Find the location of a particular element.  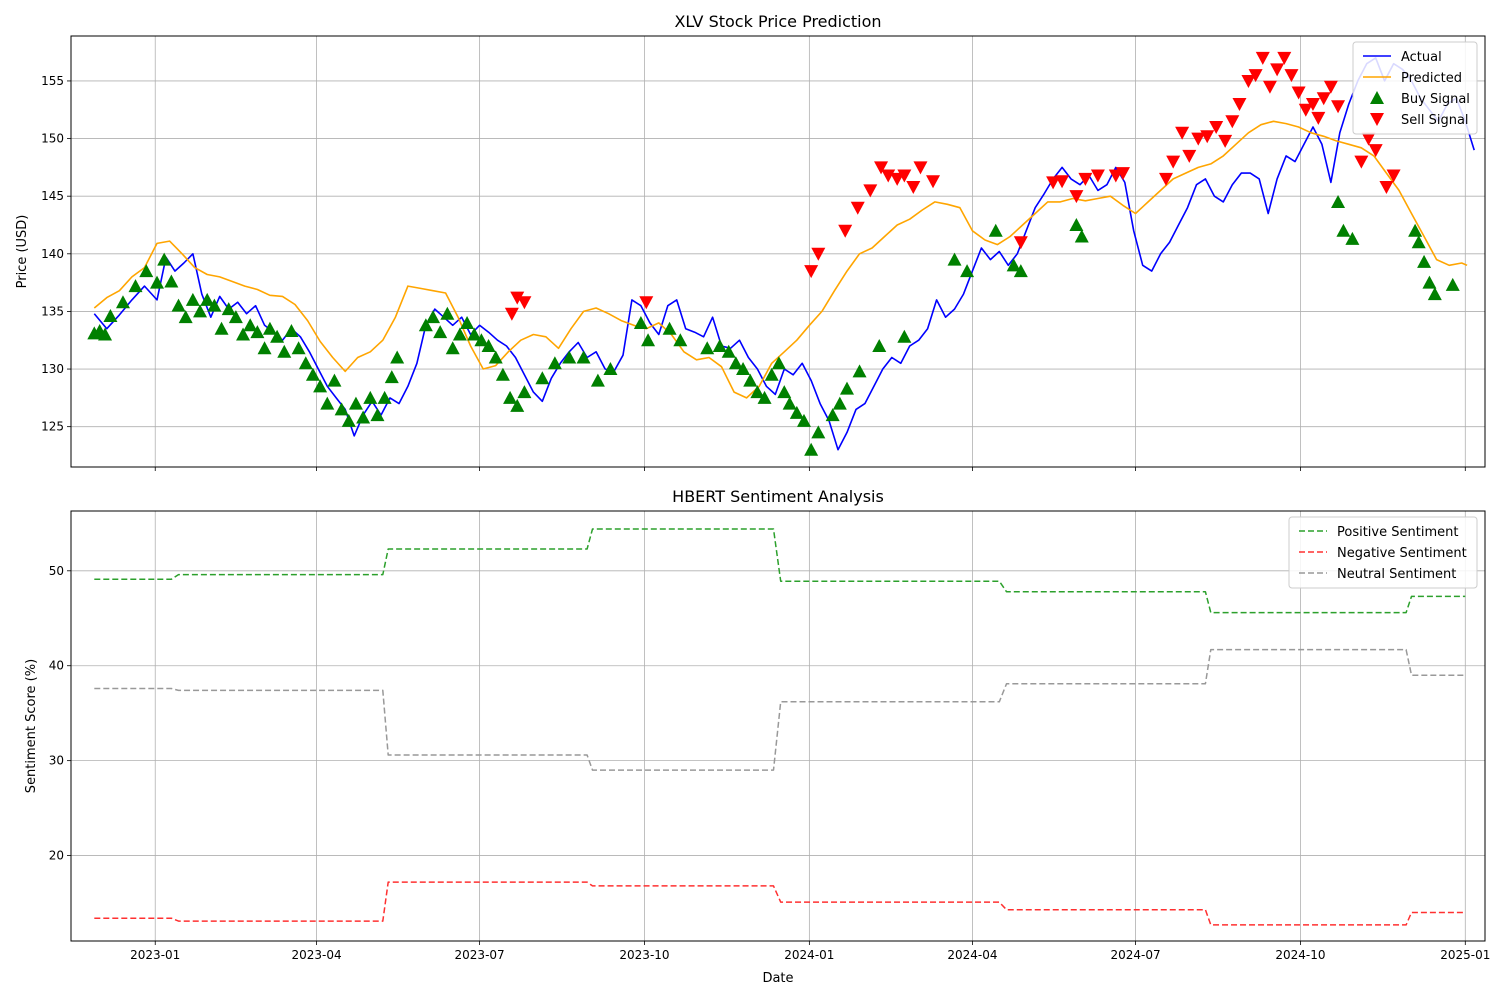

legend-label: Neutral Sentiment is located at coordinates (1396, 574).